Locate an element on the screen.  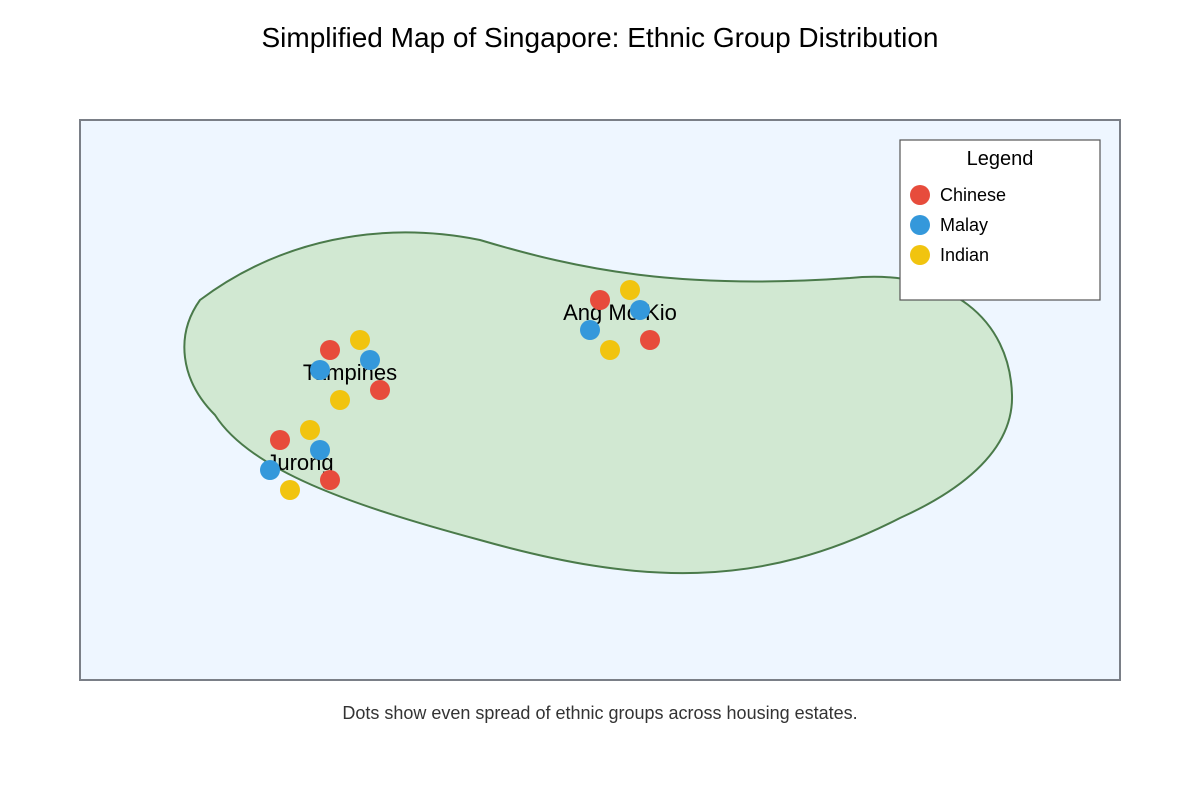
legend-item-malay: Malay is located at coordinates (949, 225).